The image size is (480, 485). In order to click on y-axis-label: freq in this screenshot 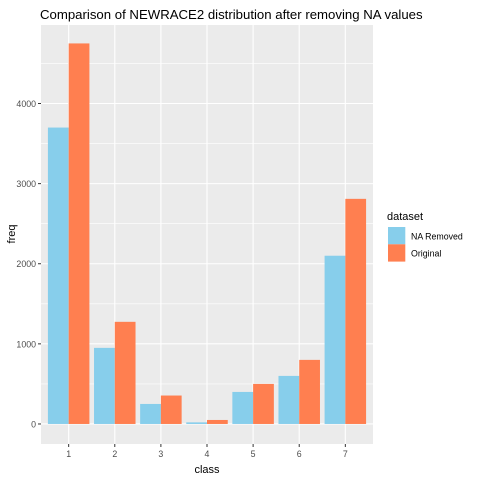, I will do `click(12, 234)`.